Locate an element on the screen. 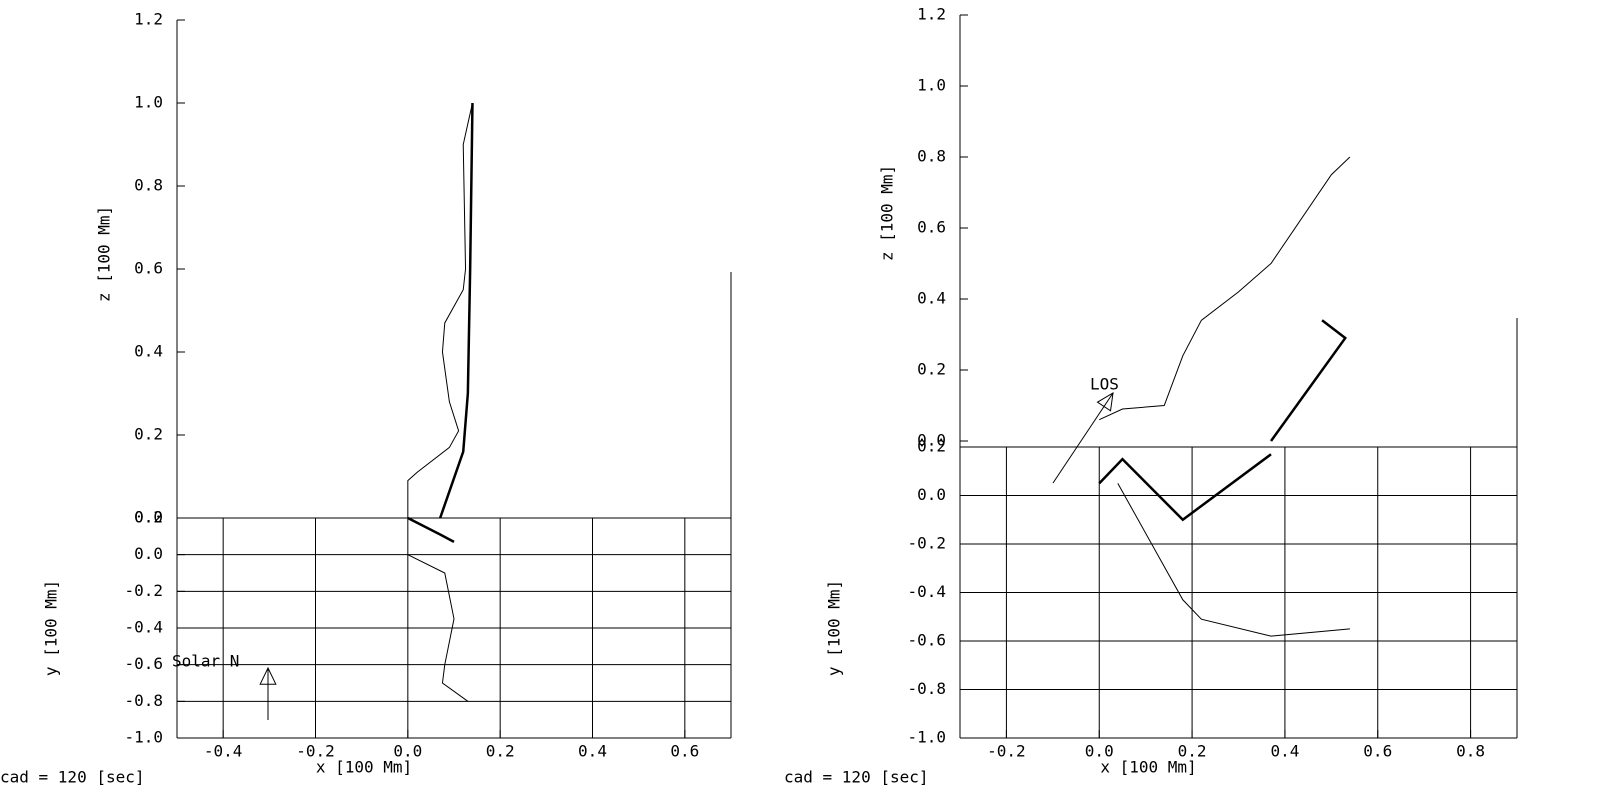 This screenshot has width=1600, height=804. x-tick-label: -0.4 is located at coordinates (223, 751).